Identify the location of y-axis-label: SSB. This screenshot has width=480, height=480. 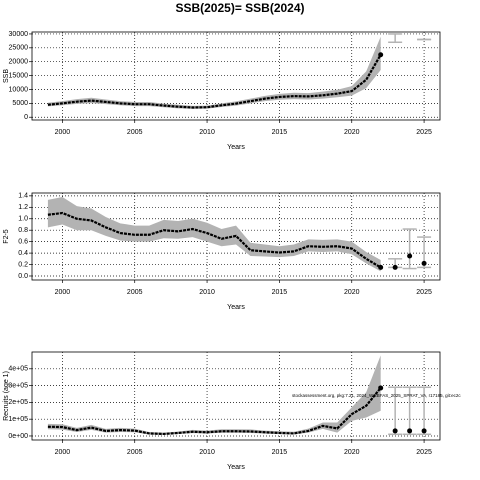
(6, 76).